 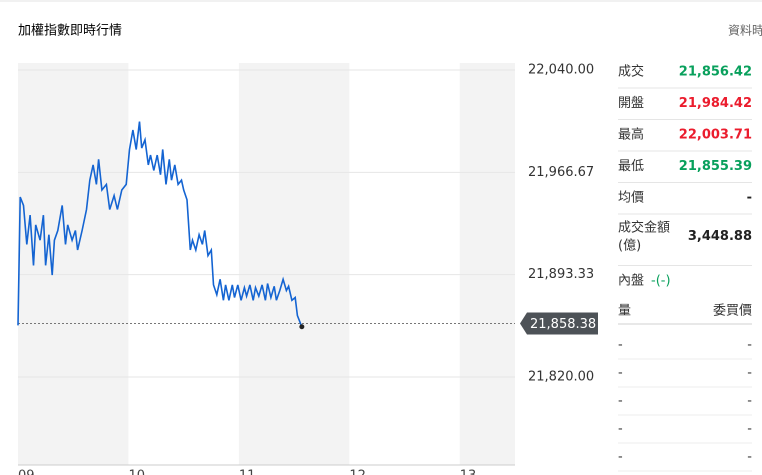 I want to click on reference-box, so click(x=559, y=323).